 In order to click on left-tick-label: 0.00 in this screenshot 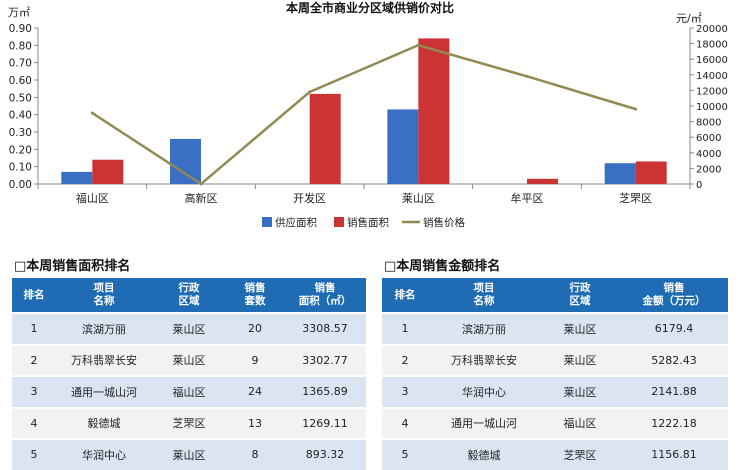, I will do `click(20, 185)`.